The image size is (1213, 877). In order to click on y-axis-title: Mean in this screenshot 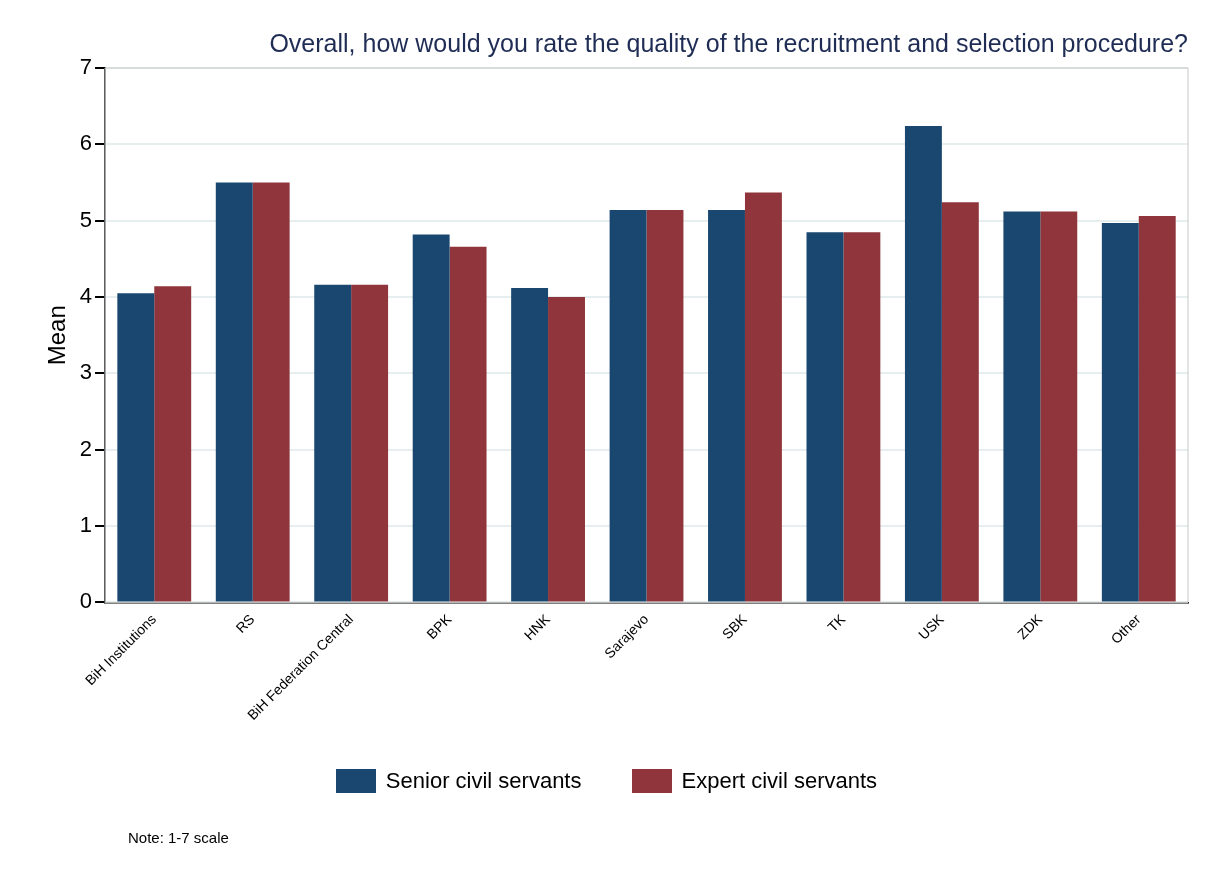, I will do `click(57, 335)`.